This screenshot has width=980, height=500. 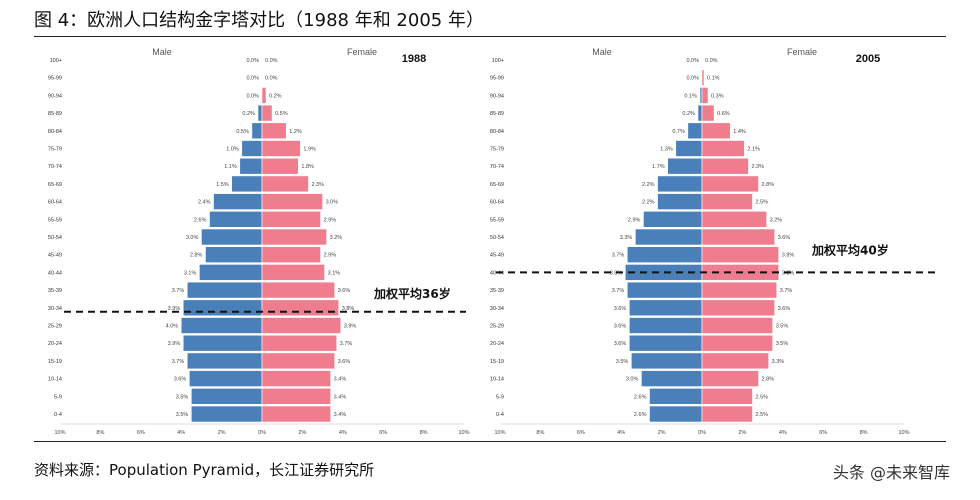 What do you see at coordinates (222, 185) in the screenshot?
I see `male-value-label: 1.5%` at bounding box center [222, 185].